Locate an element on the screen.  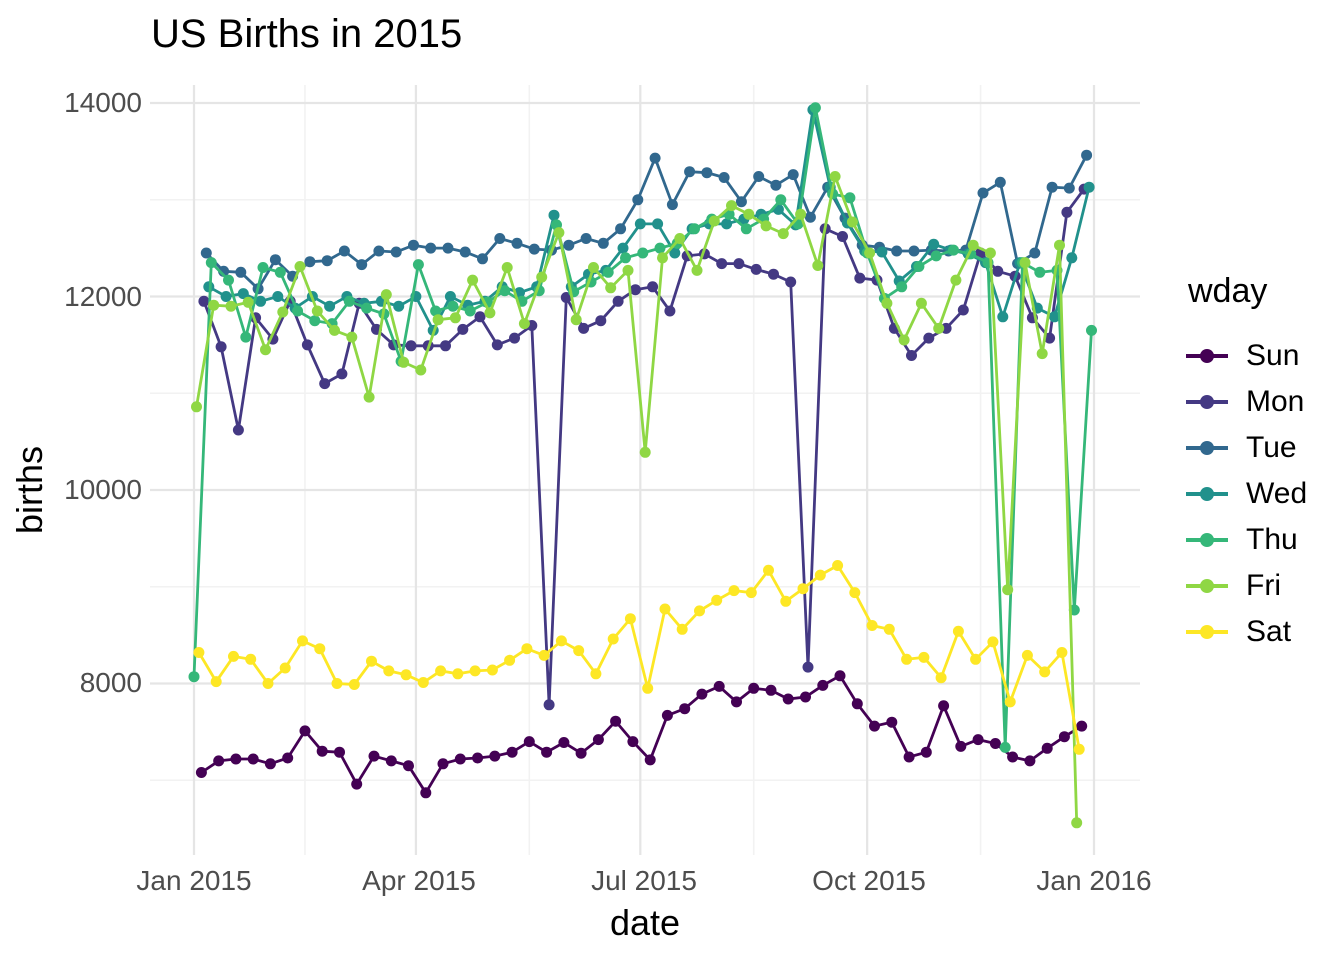
x-tick-label: Apr 2015 is located at coordinates (419, 880).